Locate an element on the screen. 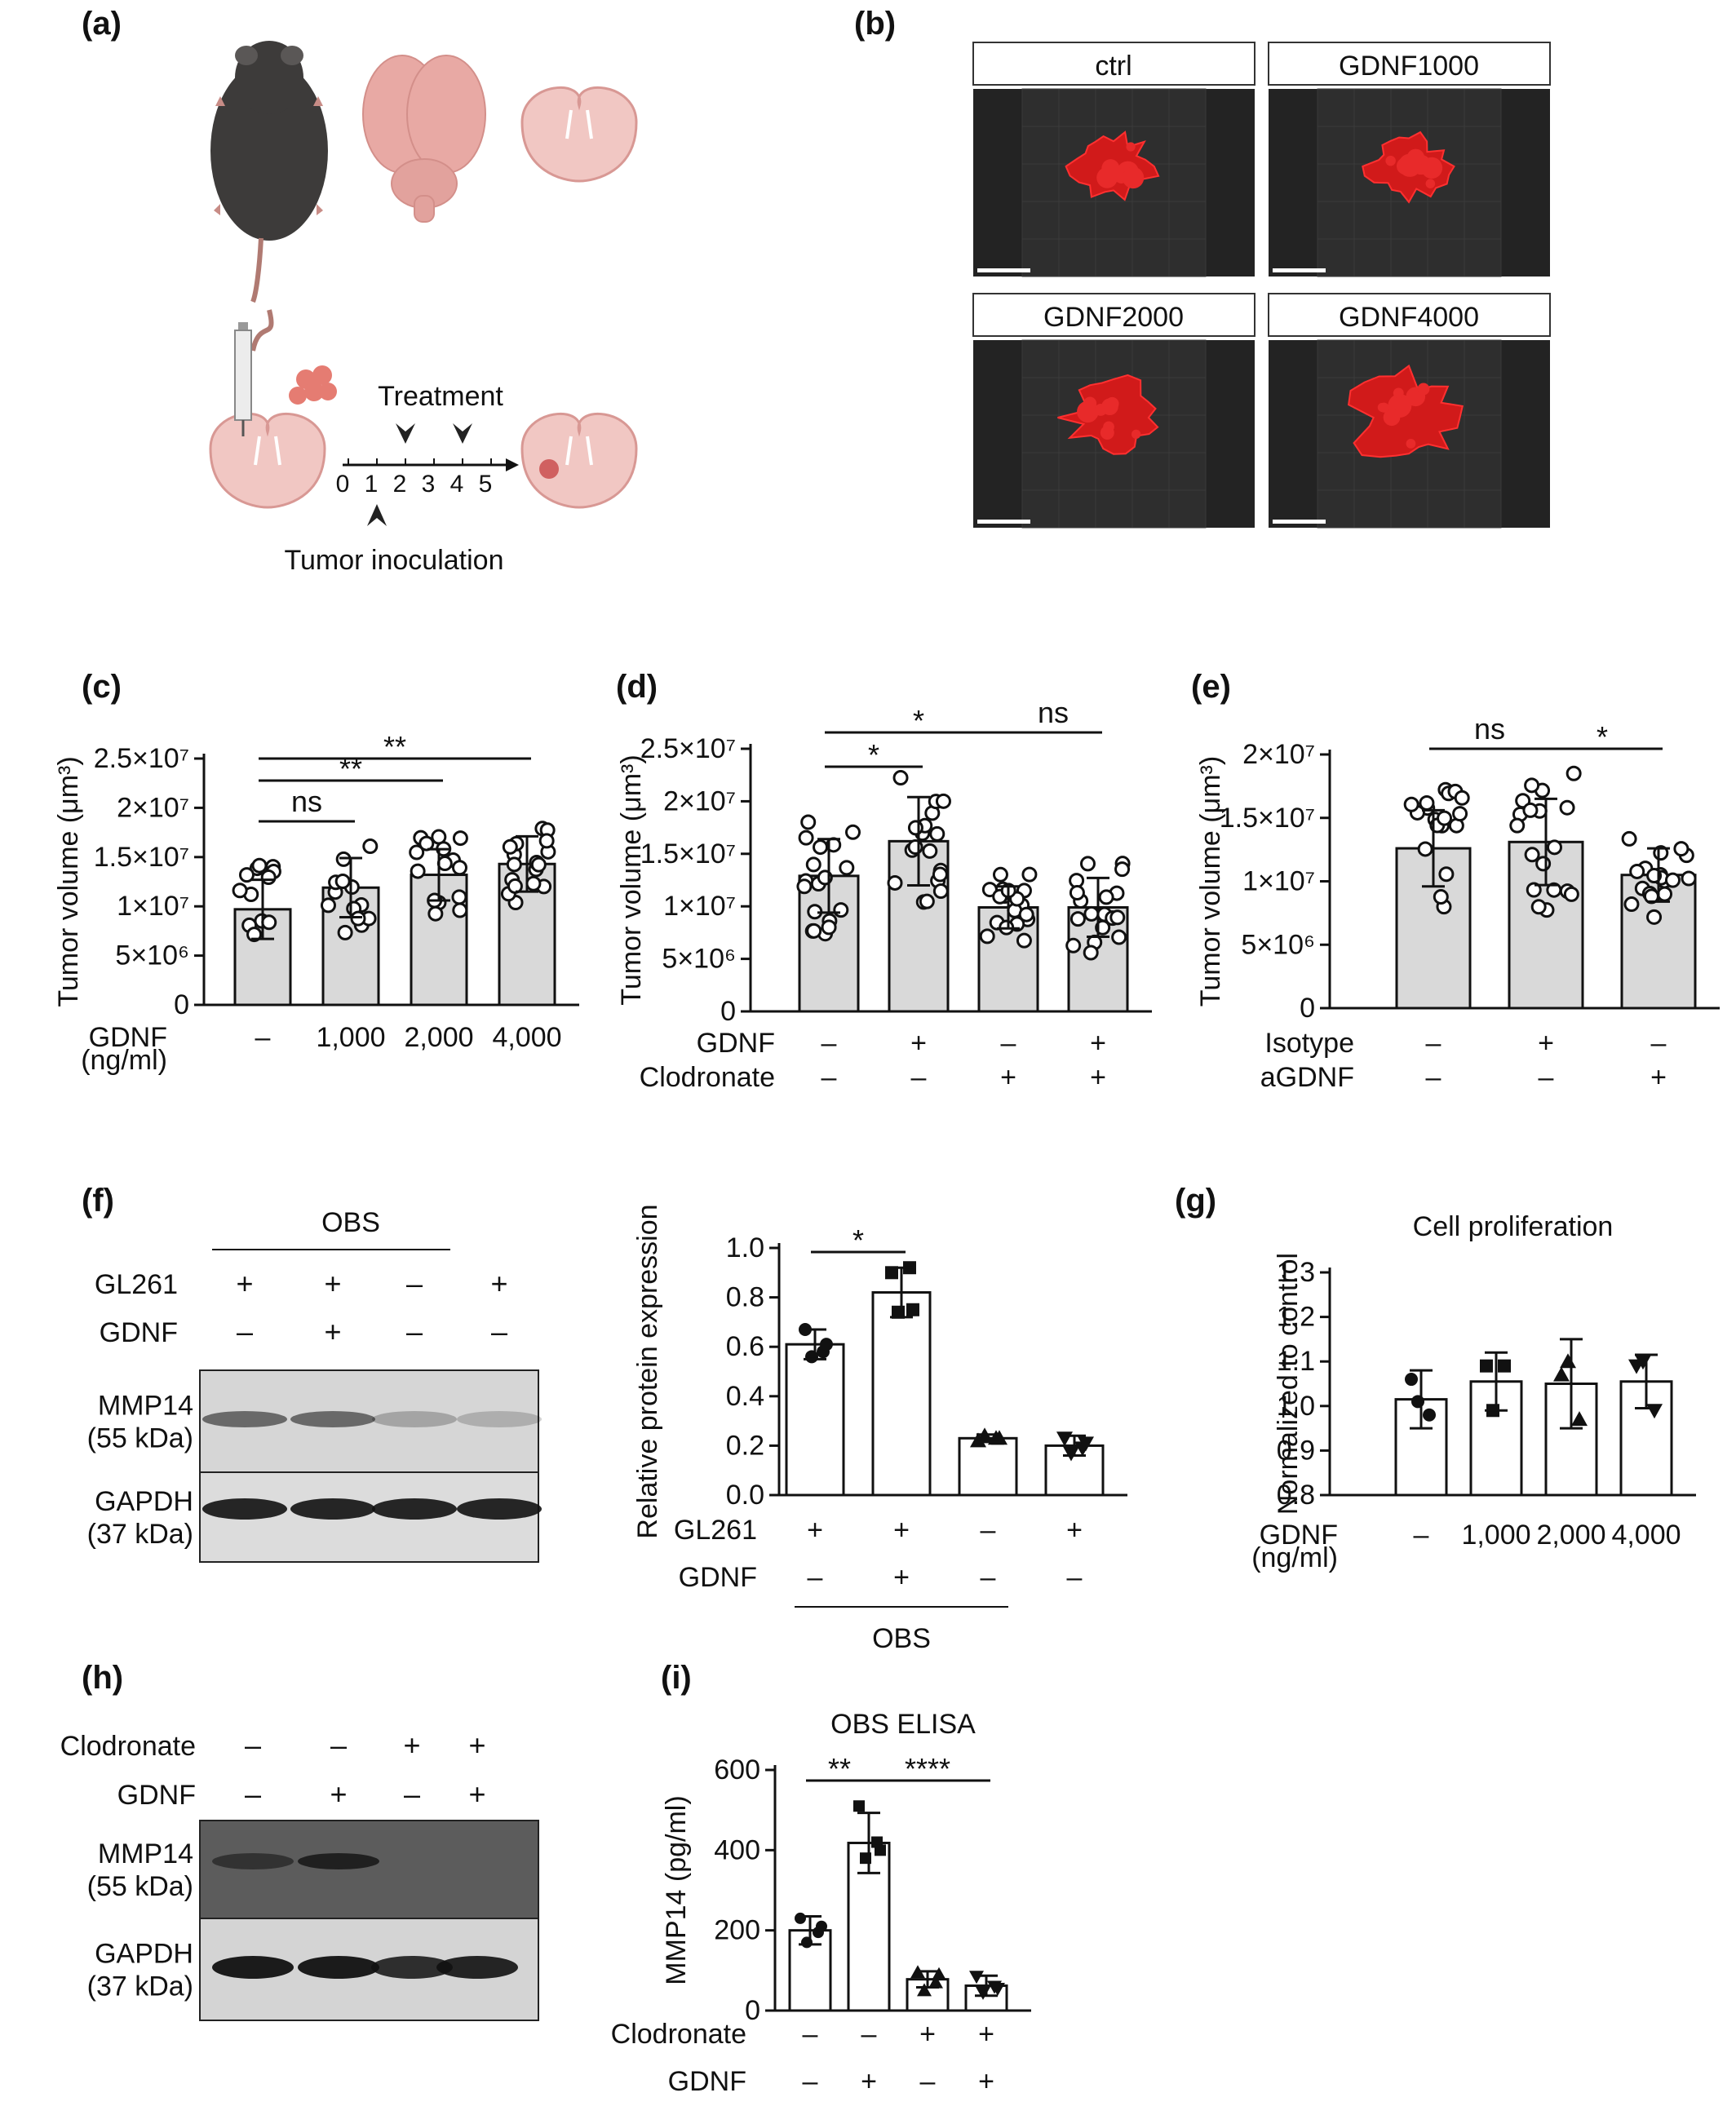 The image size is (1736, 2106). significance-label: ns is located at coordinates (306, 801).